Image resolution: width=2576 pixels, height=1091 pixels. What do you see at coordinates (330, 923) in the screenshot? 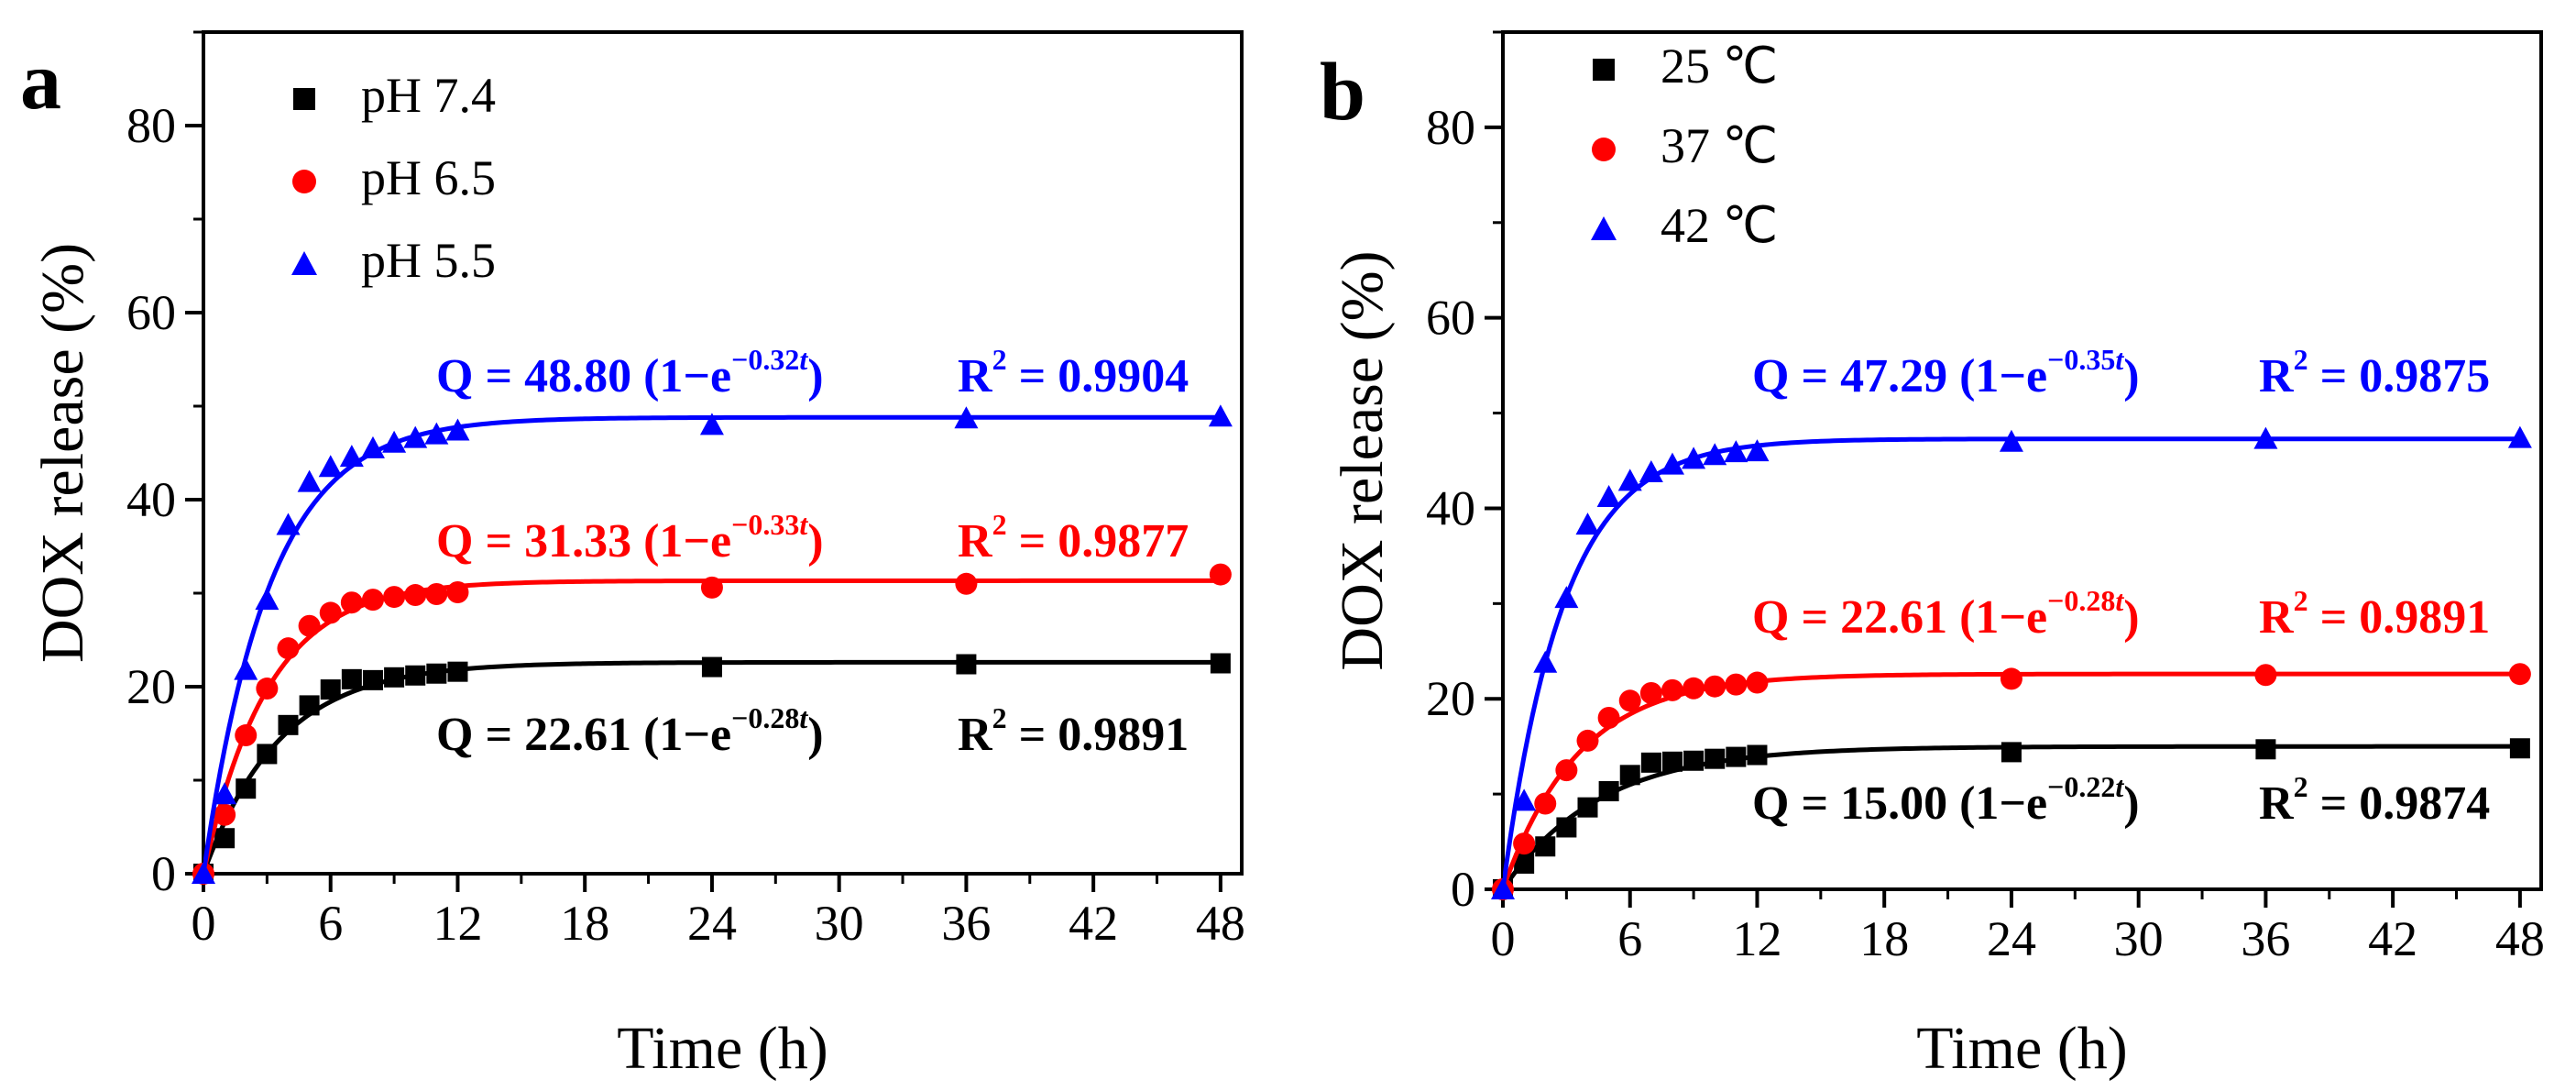
I see `x-tick-label: 6` at bounding box center [330, 923].